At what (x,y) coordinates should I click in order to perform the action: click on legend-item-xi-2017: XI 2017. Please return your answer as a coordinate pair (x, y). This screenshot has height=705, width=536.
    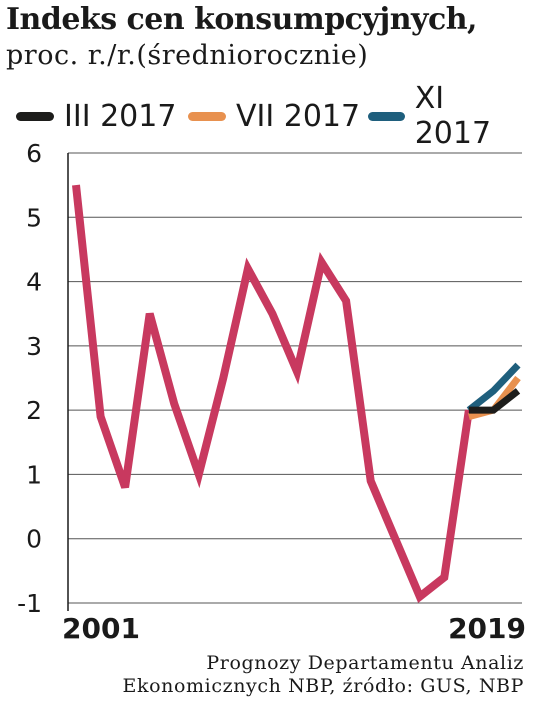
    Looking at the image, I should click on (447, 116).